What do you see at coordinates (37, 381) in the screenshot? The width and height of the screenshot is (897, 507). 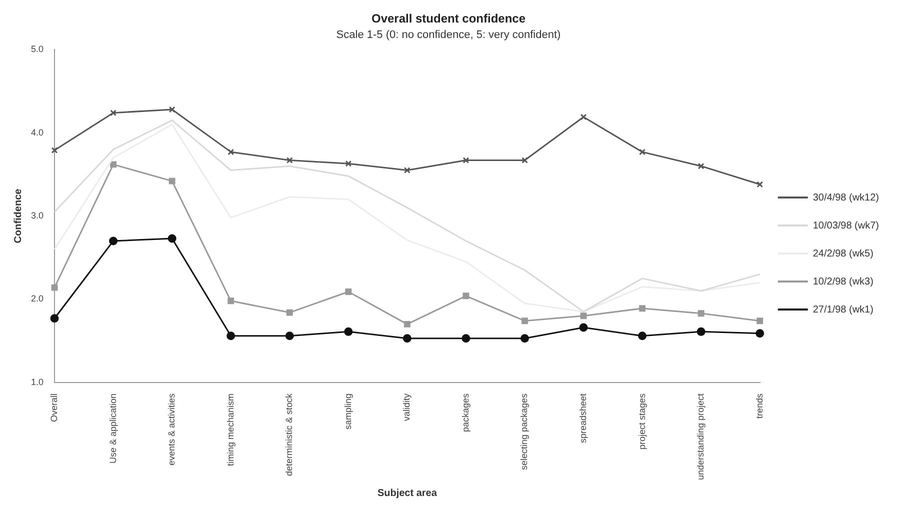 I see `y-tick-label: 1.0` at bounding box center [37, 381].